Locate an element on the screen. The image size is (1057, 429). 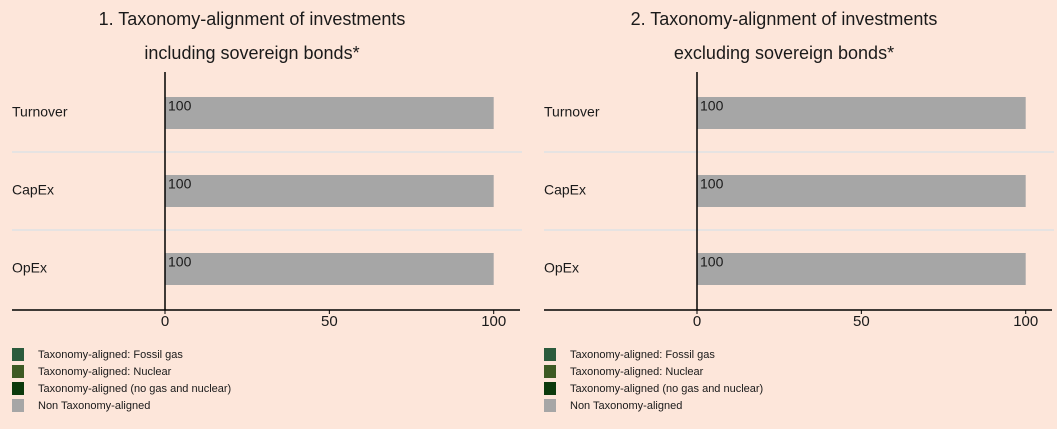
chart-subtitle: excluding sovereign bonds* is located at coordinates (784, 53).